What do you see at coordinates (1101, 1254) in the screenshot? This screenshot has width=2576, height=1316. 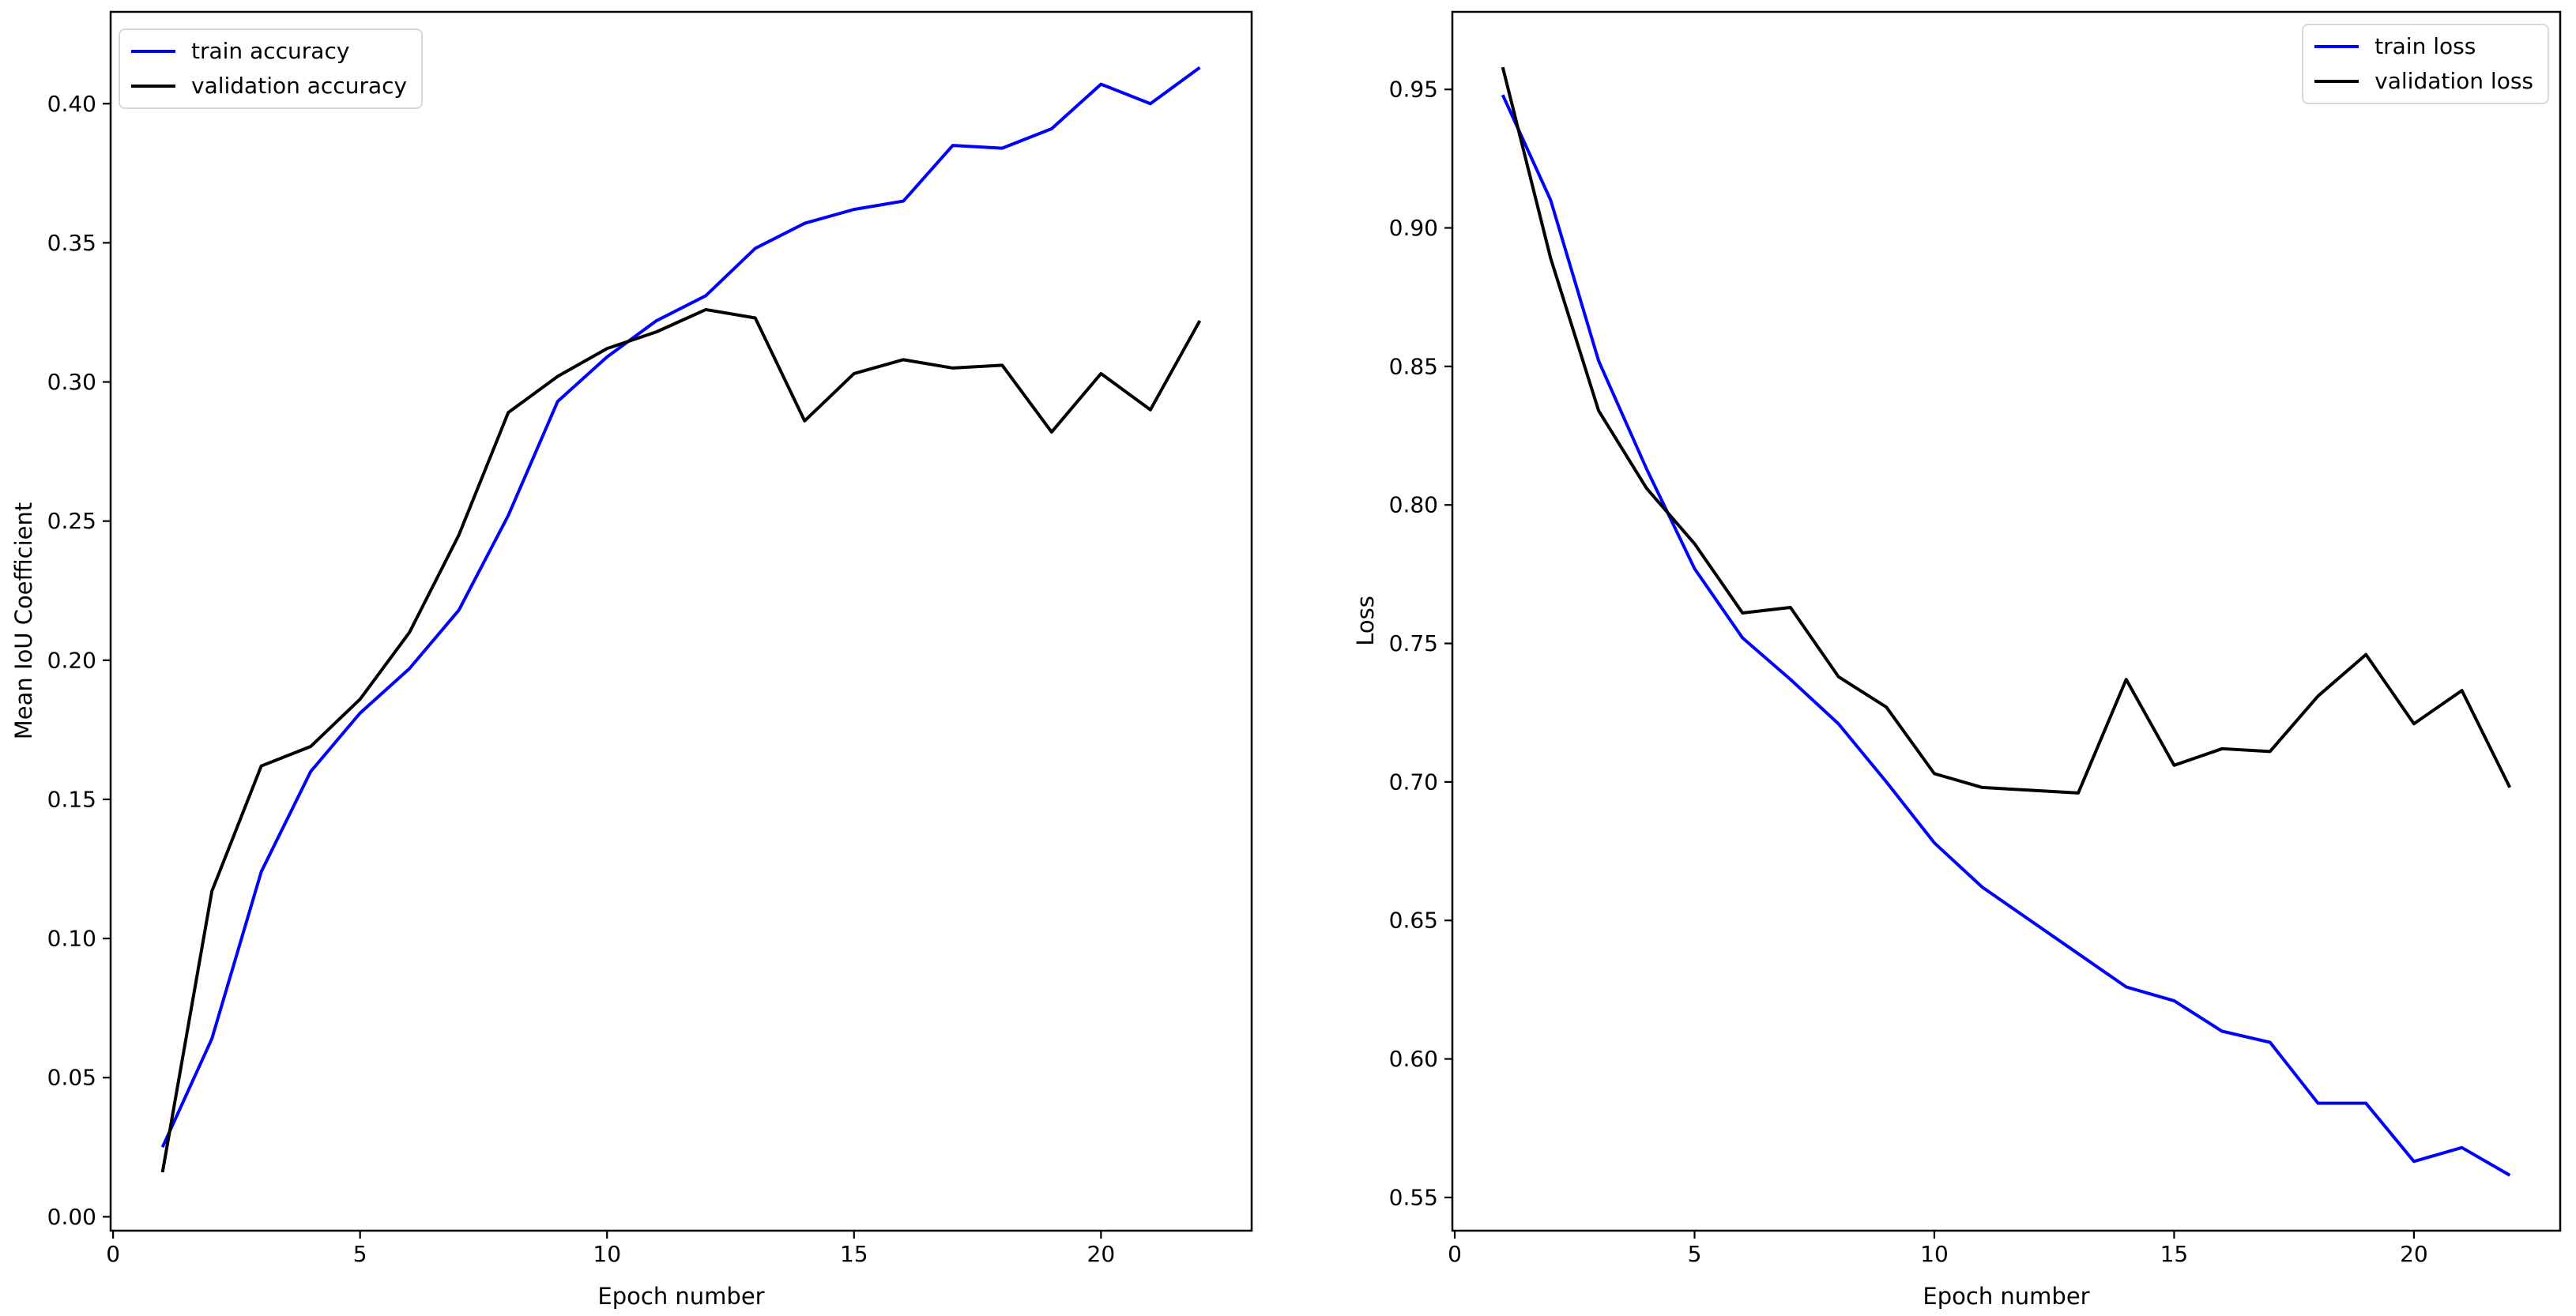 I see `accuracy-x-tick-label: 20` at bounding box center [1101, 1254].